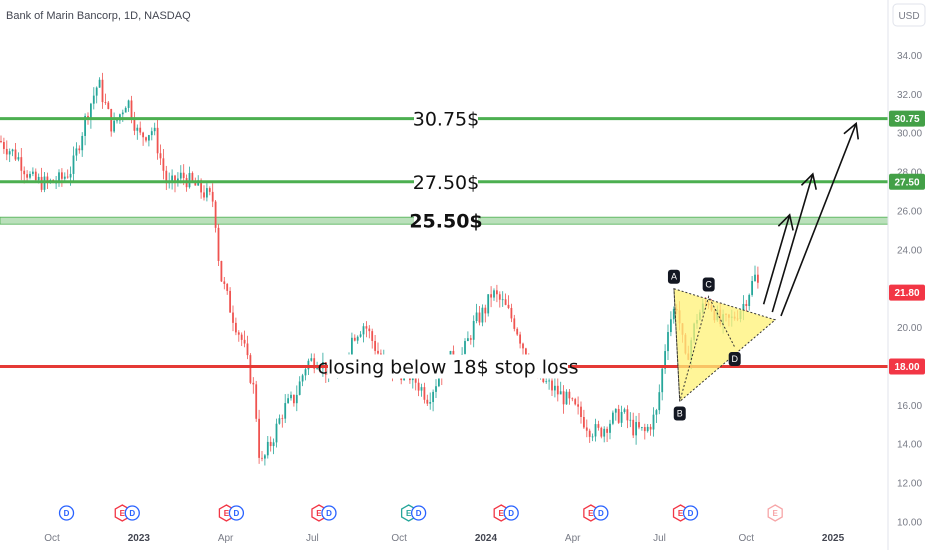  What do you see at coordinates (98, 16) in the screenshot?
I see `chart-title: Bank of Marin Bancorp, 1D, NASDAQ` at bounding box center [98, 16].